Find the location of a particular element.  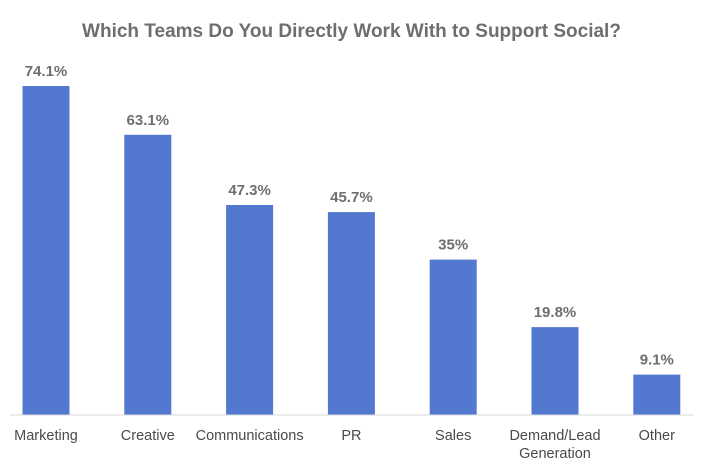

value-label-communications: 47.3% is located at coordinates (249, 190).